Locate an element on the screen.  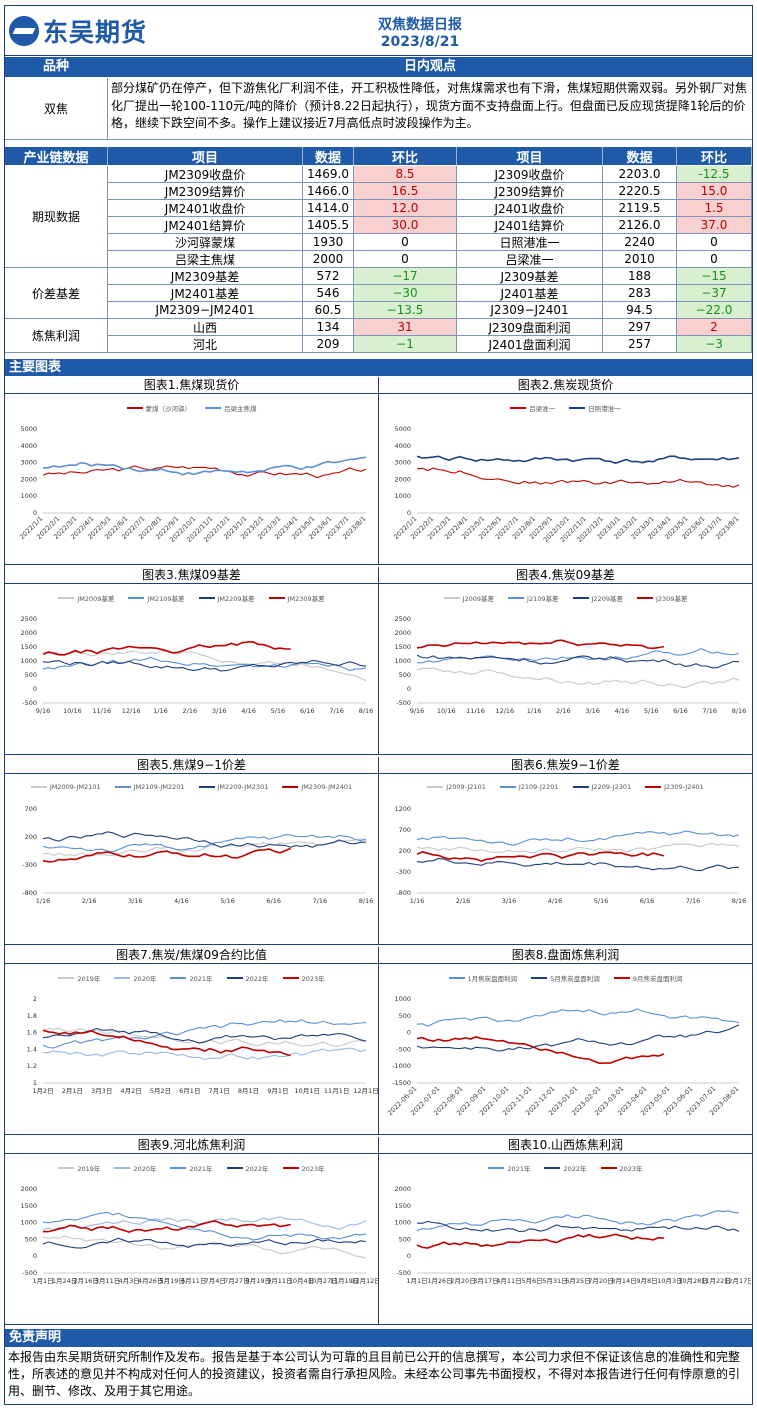
legend-label: J2009-J2101 is located at coordinates (466, 787).